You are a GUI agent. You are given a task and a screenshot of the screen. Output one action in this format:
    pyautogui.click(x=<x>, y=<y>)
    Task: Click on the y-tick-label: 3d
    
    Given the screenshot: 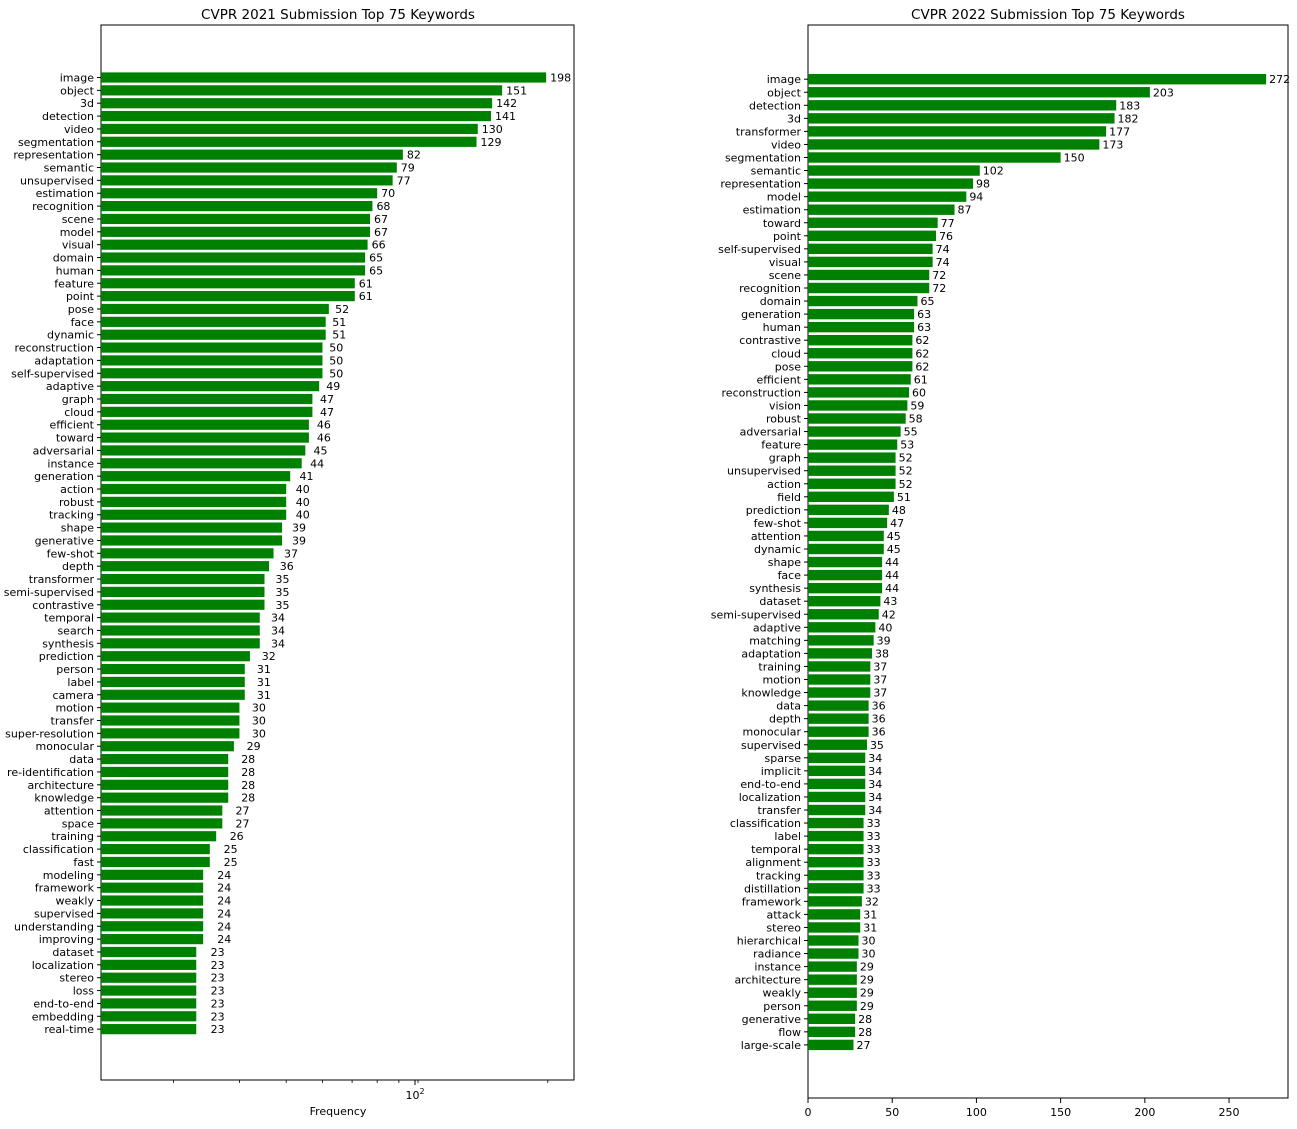 What is the action you would take?
    pyautogui.click(x=794, y=118)
    